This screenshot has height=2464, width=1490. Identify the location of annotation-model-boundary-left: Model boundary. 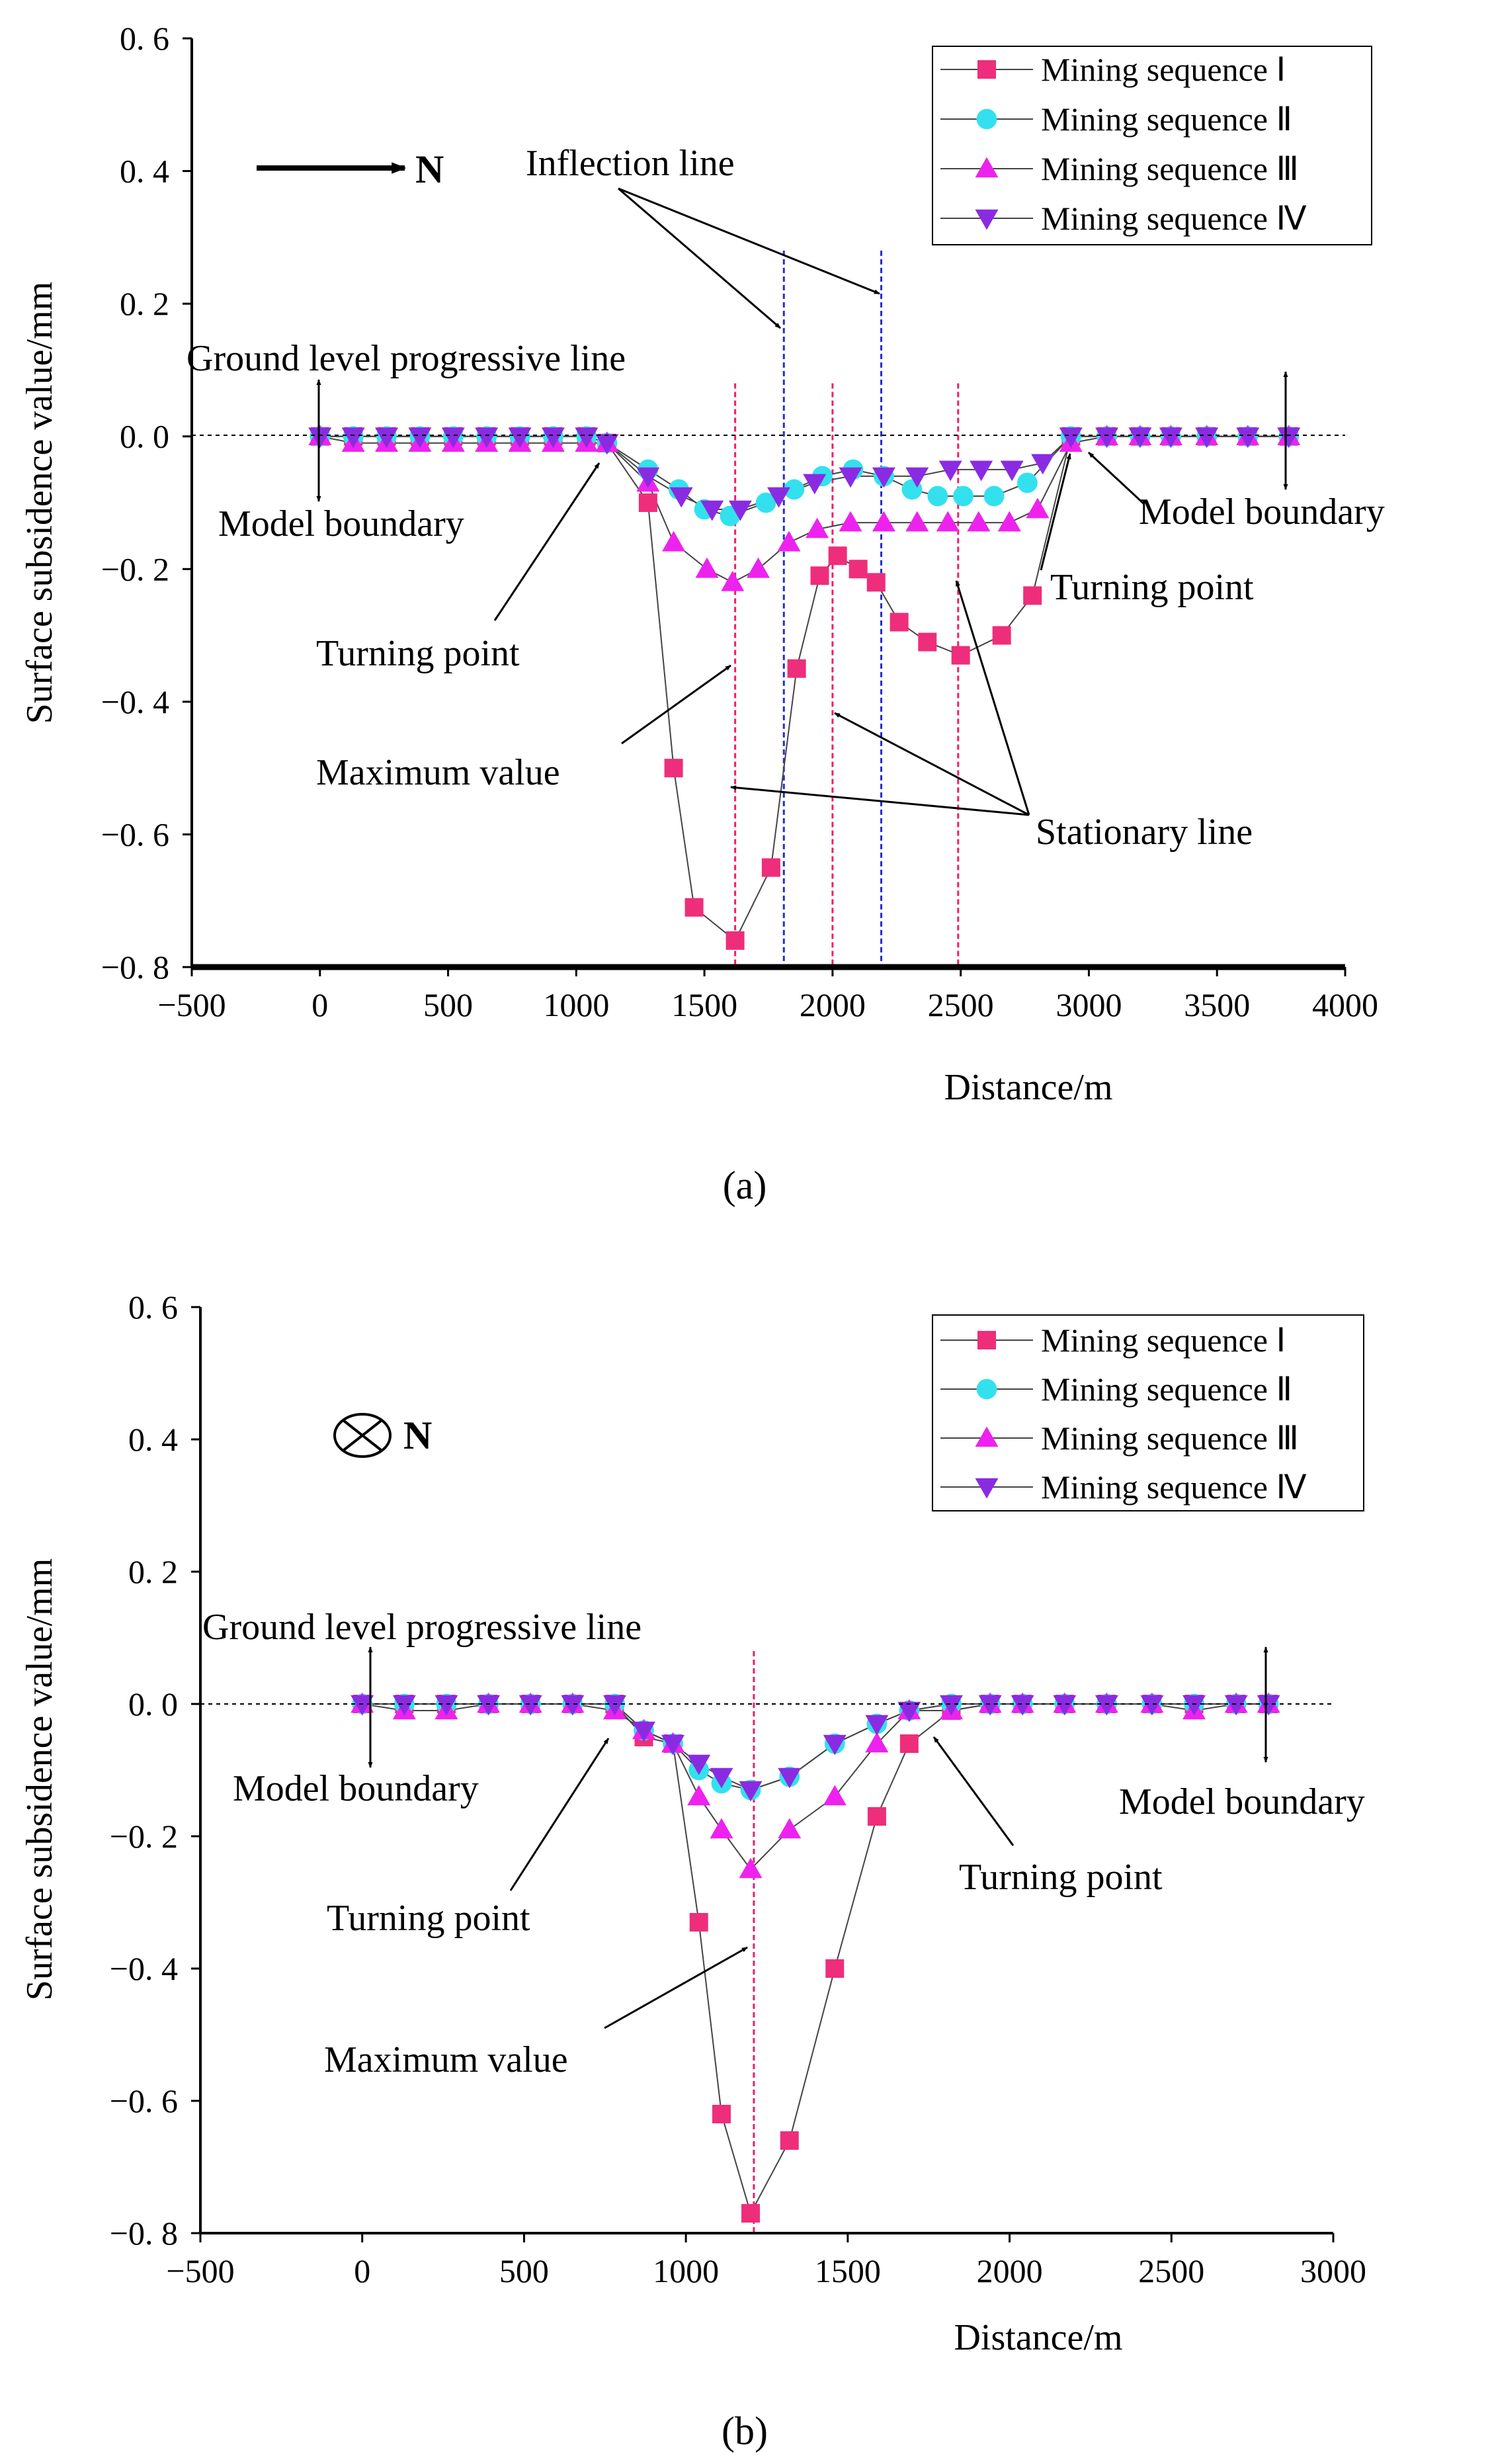
(356, 1788).